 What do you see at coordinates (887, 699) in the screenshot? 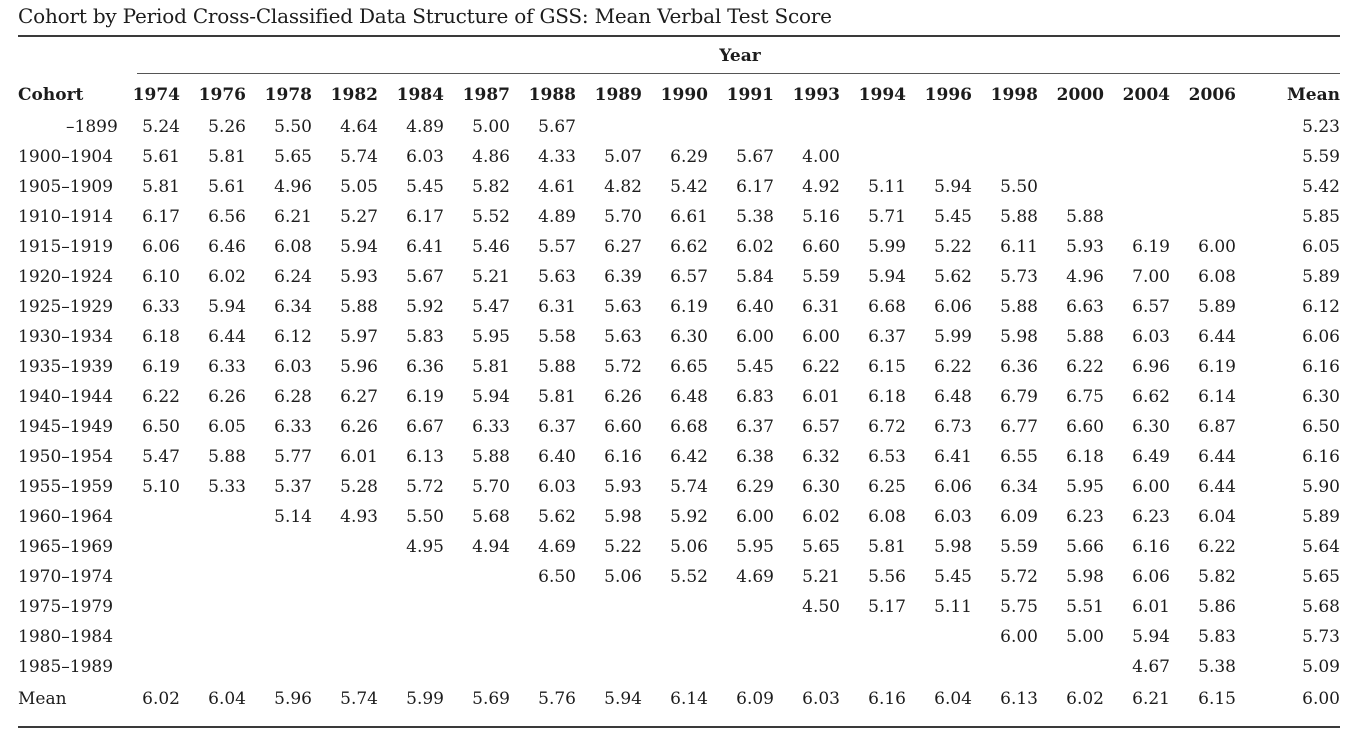
I see `score-cell: 6.16` at bounding box center [887, 699].